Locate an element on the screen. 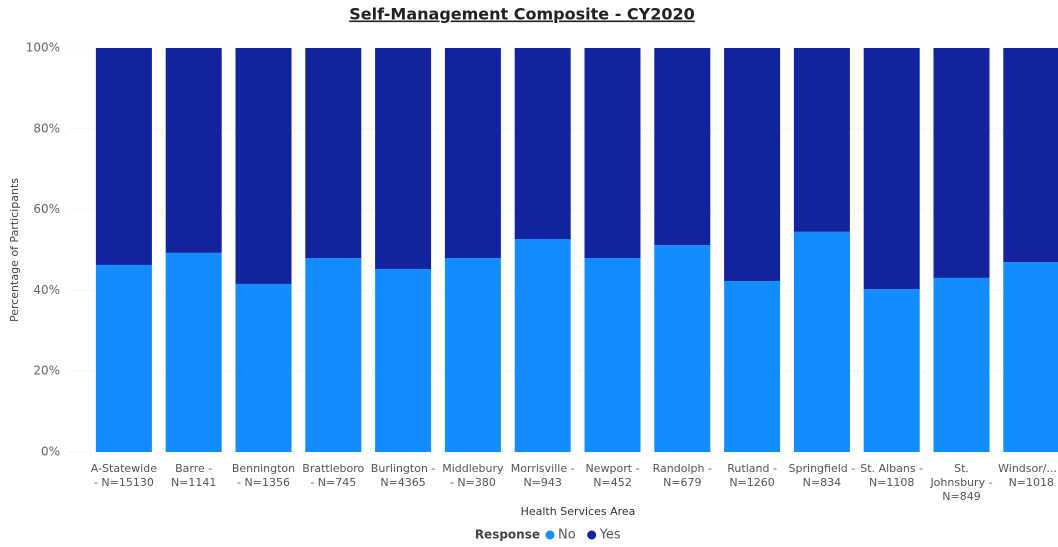 The height and width of the screenshot is (547, 1058). y-axis-title: Percentage of Participants is located at coordinates (14, 250).